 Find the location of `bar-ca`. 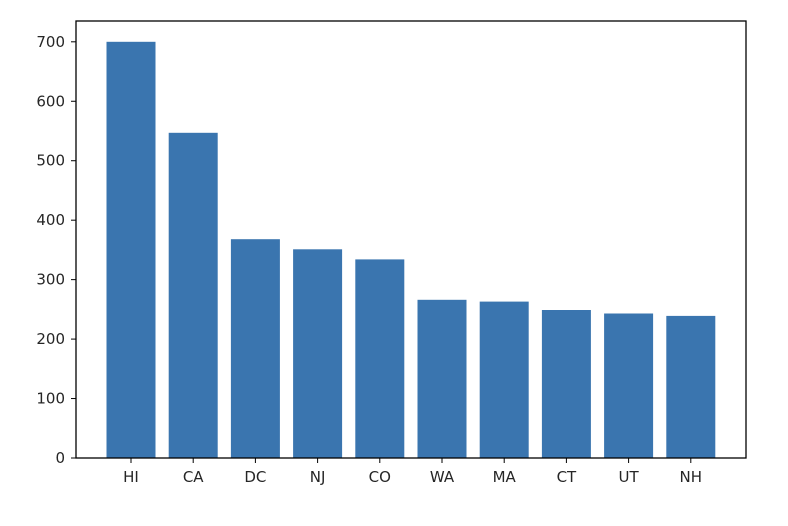

bar-ca is located at coordinates (193, 295).